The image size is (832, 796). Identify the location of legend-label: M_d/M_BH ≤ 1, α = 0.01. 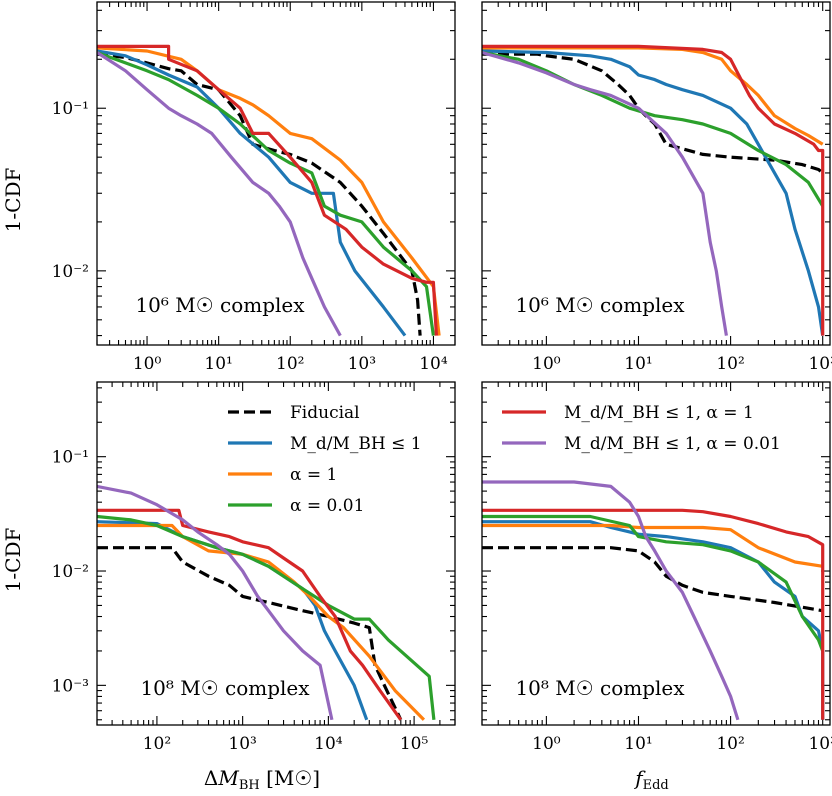
(672, 444).